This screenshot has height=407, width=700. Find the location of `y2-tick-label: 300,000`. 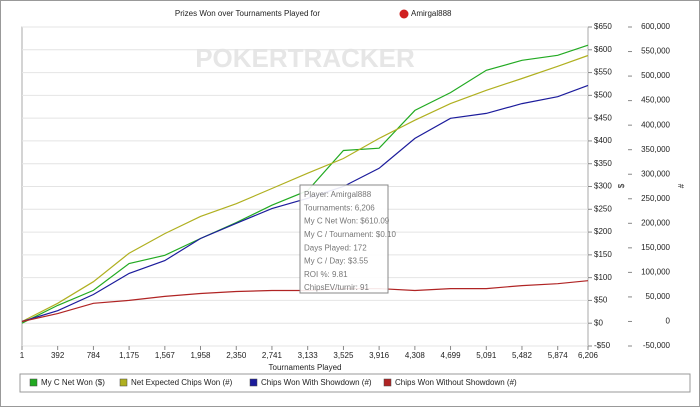

y2-tick-label: 300,000 is located at coordinates (655, 173).